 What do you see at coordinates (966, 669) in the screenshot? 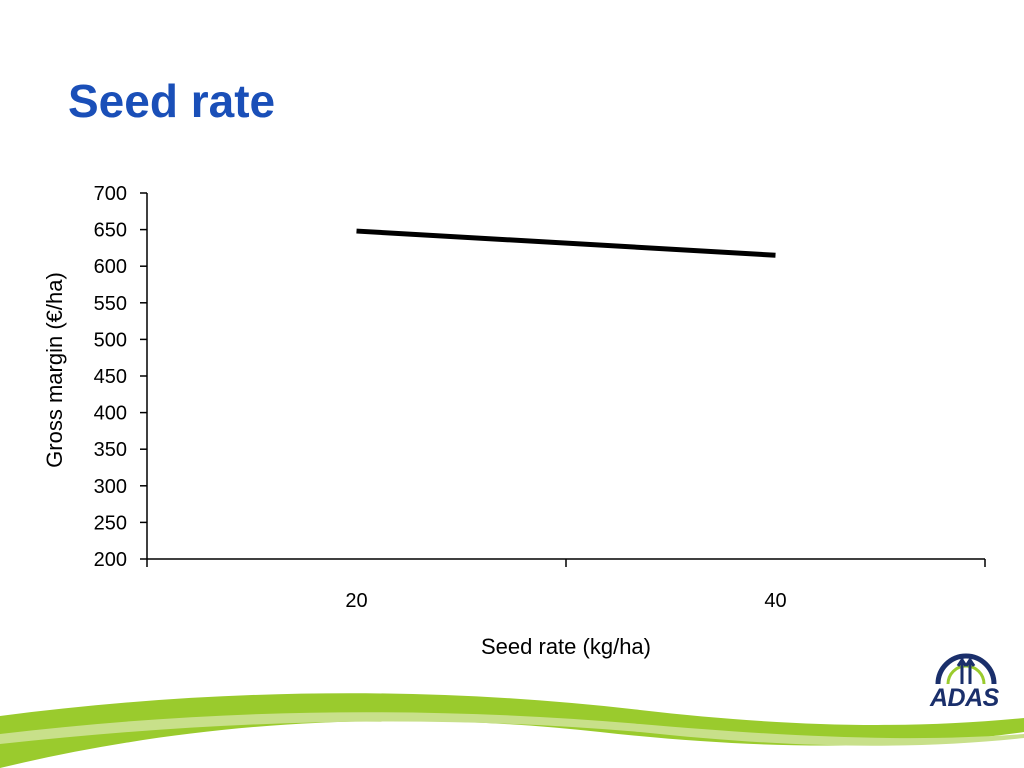
I see `logo-mark-icon` at bounding box center [966, 669].